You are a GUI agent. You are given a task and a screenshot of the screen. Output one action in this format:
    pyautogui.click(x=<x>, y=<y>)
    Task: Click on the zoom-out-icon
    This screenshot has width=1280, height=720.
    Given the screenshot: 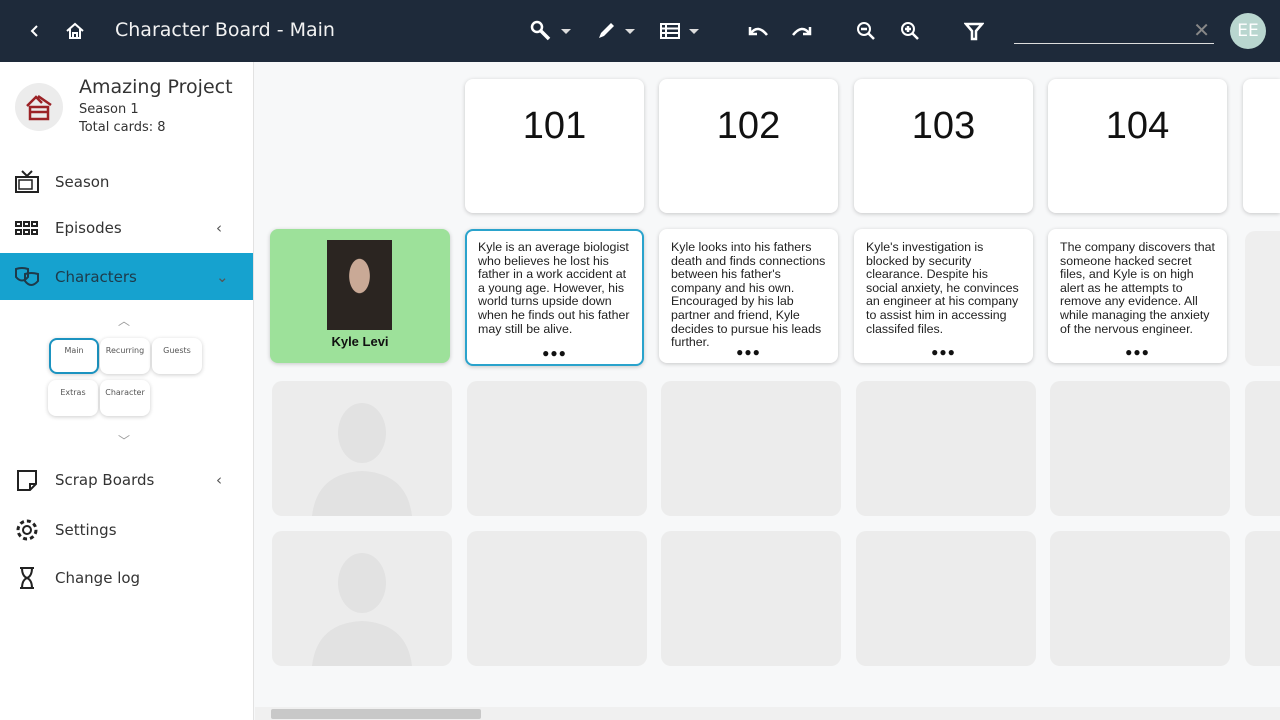 What is the action you would take?
    pyautogui.click(x=866, y=31)
    